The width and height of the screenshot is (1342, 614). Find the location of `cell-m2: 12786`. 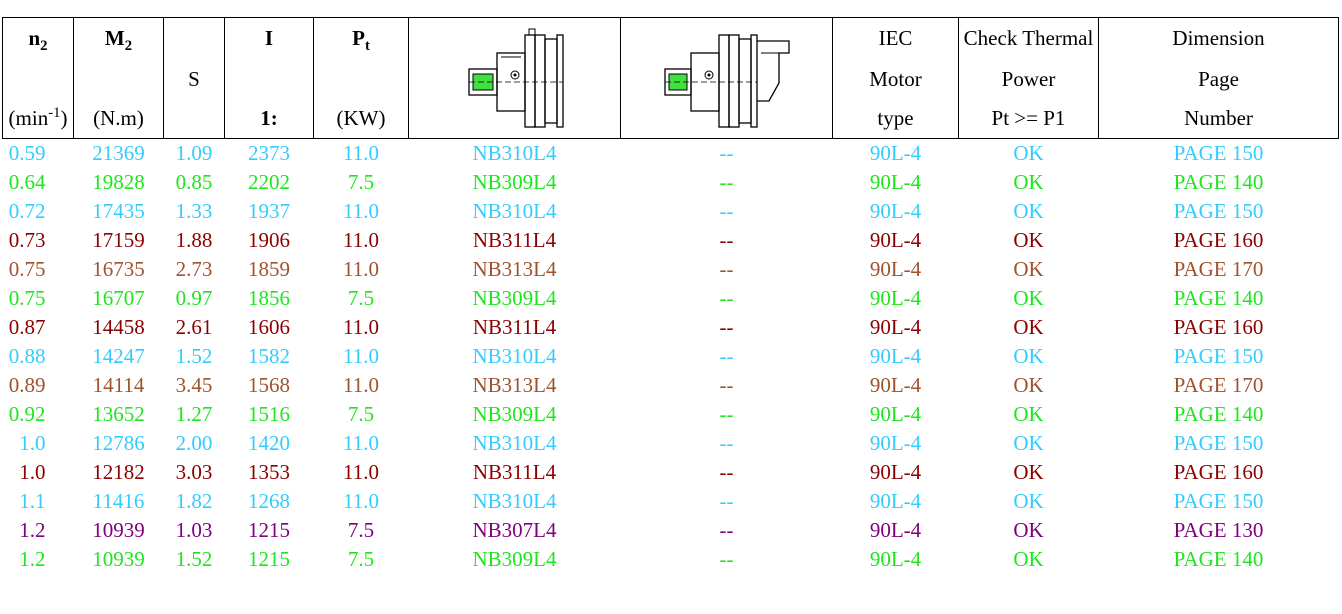

cell-m2: 12786 is located at coordinates (118, 443).